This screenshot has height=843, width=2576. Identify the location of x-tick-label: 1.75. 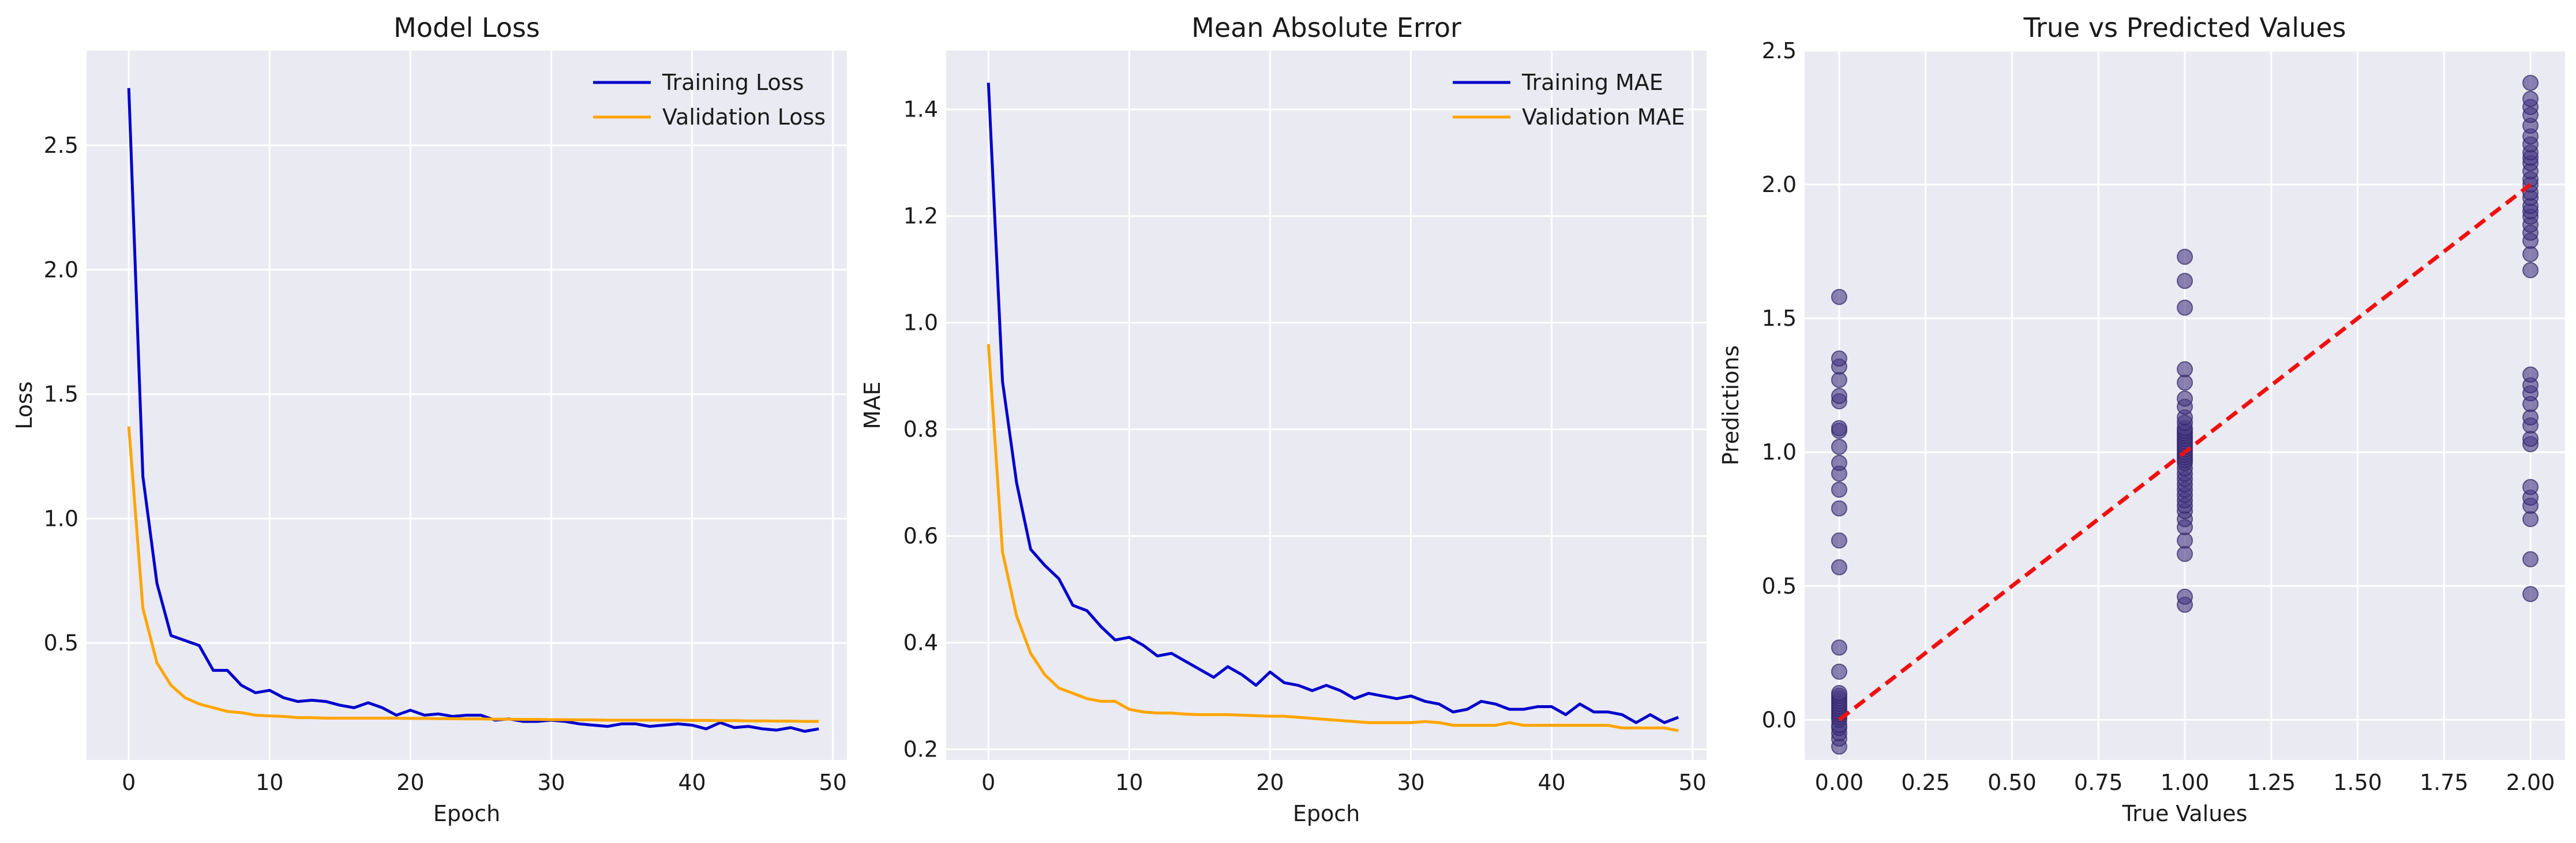
(2444, 782).